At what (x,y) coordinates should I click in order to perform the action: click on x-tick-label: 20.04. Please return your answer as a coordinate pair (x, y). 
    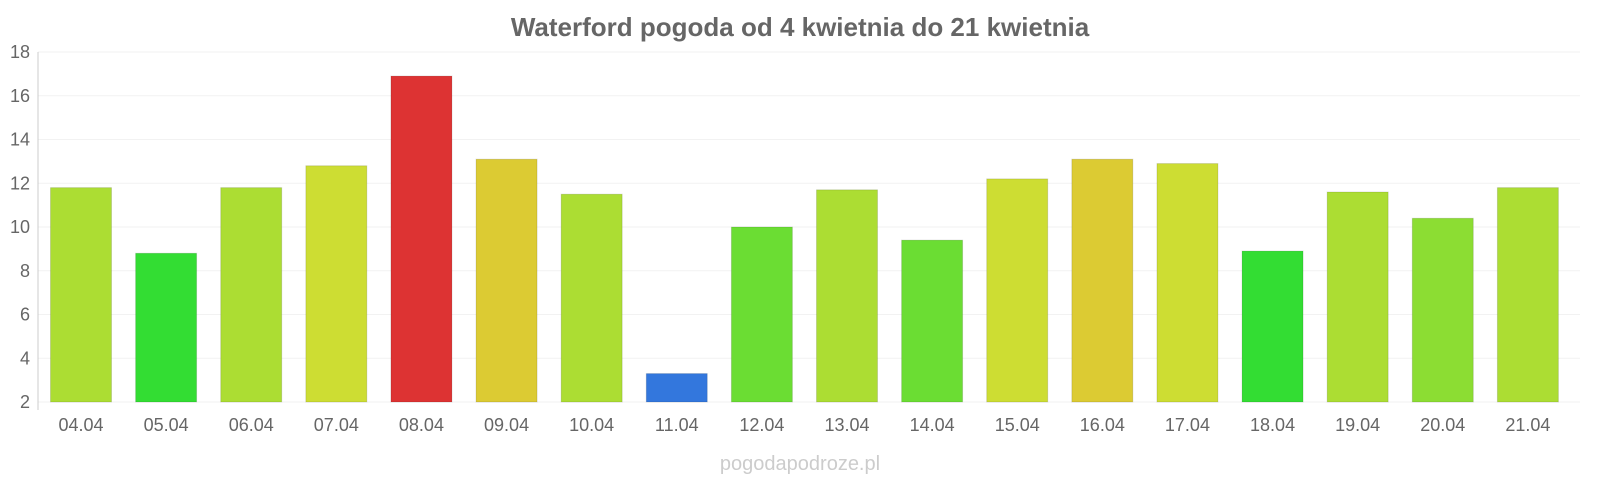
    Looking at the image, I should click on (1442, 425).